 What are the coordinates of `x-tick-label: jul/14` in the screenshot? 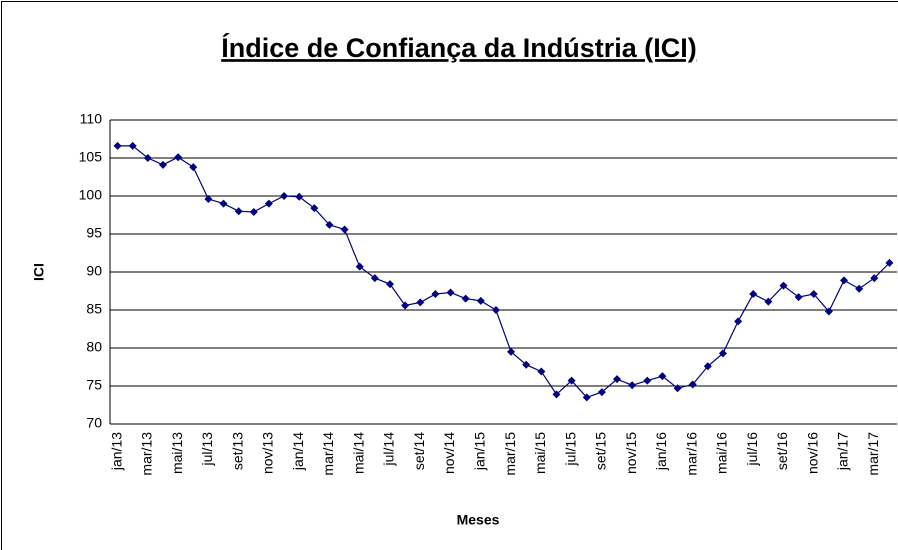 It's located at (389, 449).